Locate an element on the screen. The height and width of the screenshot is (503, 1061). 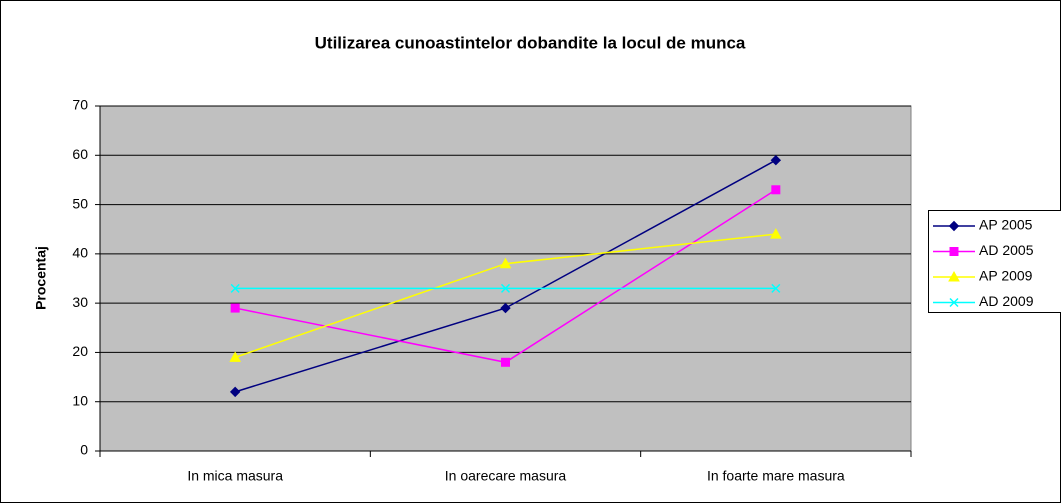
y-tick-label: 30 is located at coordinates (80, 302).